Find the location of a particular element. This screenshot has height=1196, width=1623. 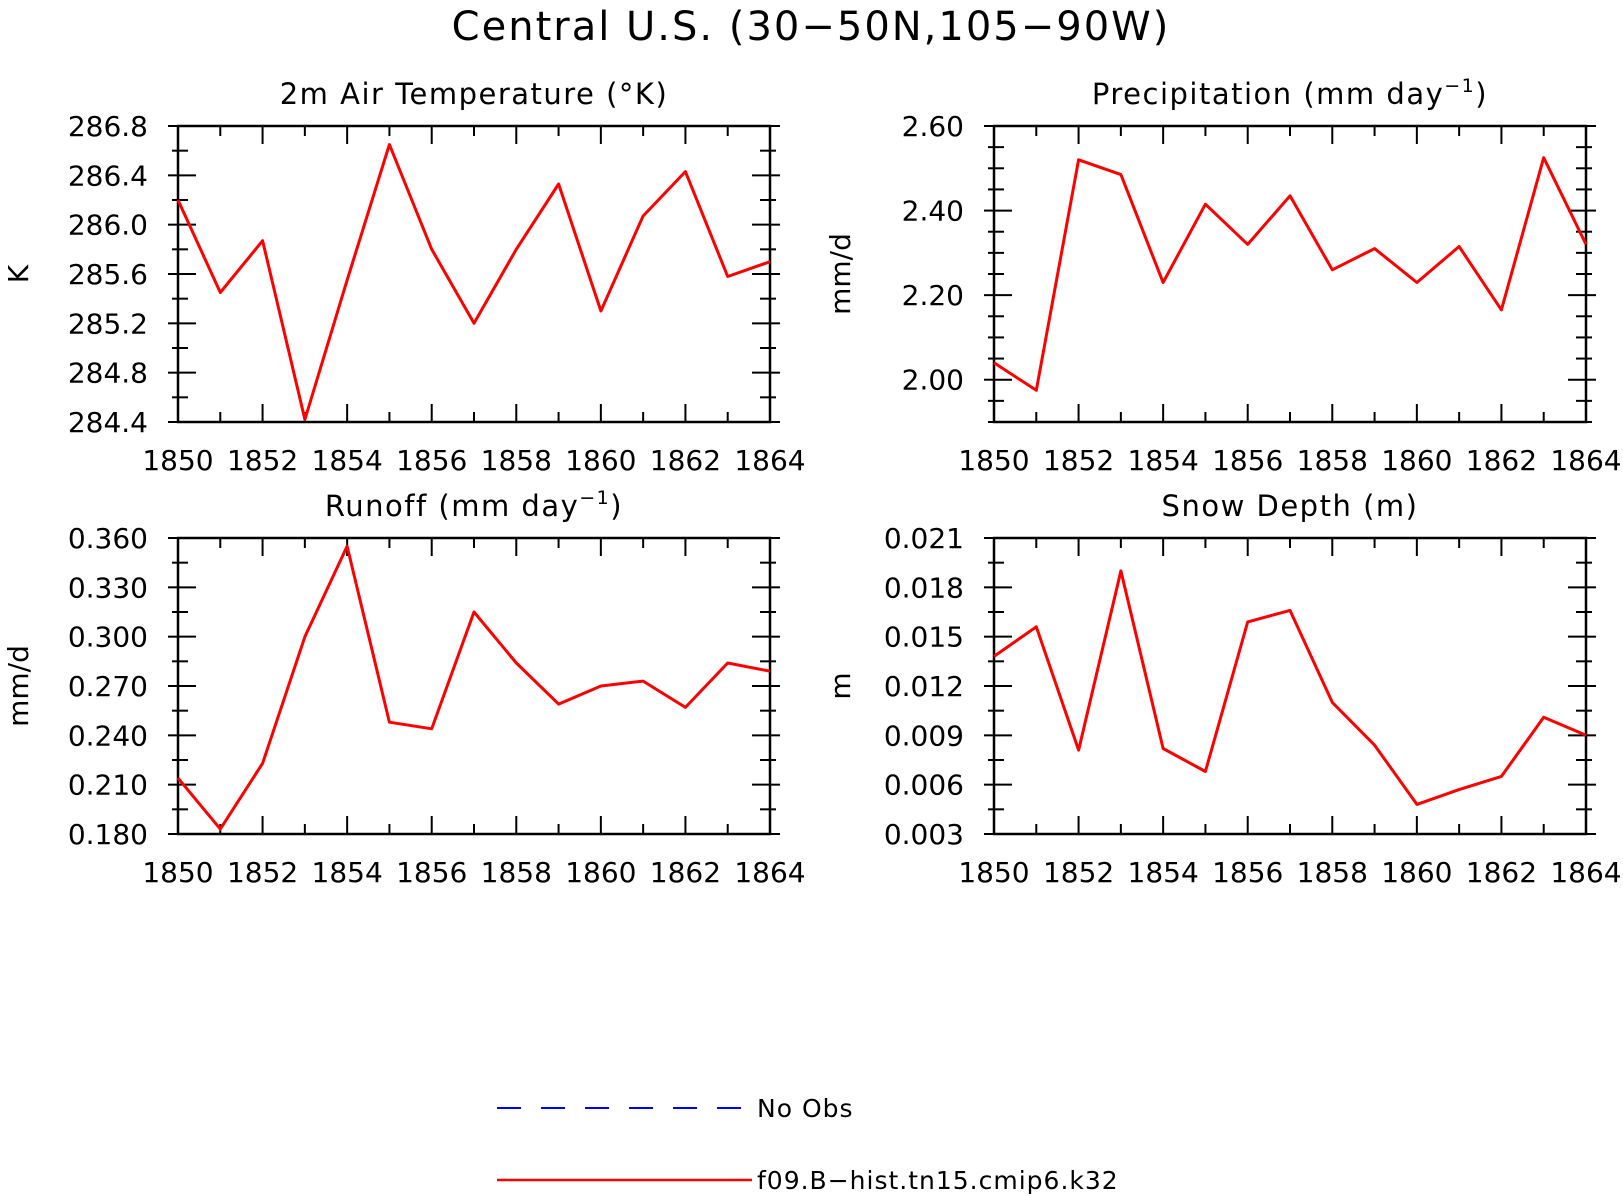

y-tick-label: 2.20 is located at coordinates (933, 295).